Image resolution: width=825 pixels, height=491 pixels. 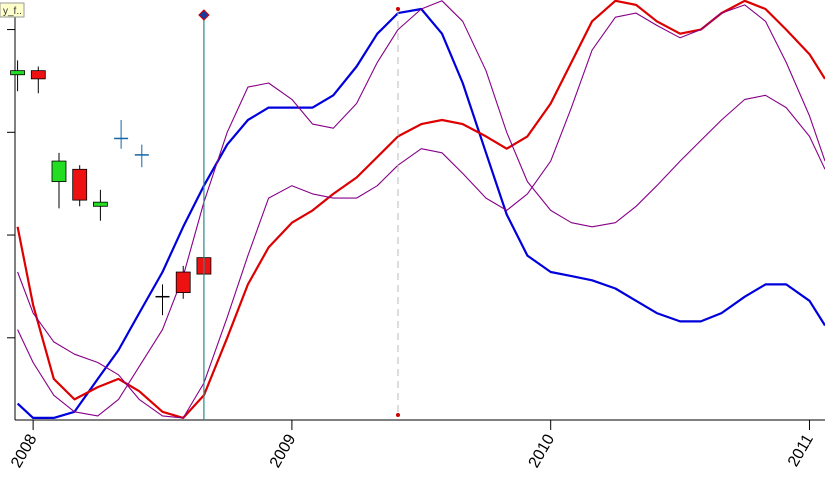 I want to click on x-tick-label-3: 2011, so click(x=801, y=450).